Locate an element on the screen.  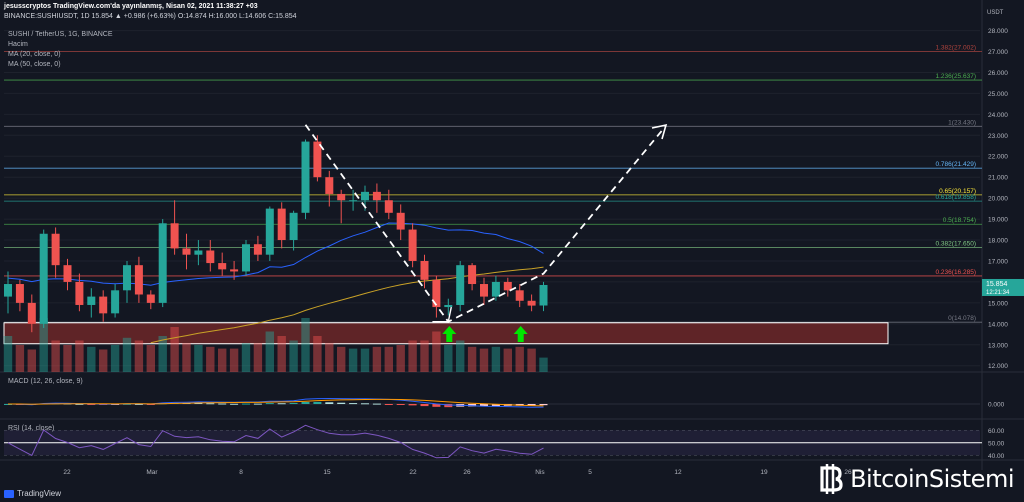
rsi-legend: RSI (14, close) is located at coordinates (31, 428).